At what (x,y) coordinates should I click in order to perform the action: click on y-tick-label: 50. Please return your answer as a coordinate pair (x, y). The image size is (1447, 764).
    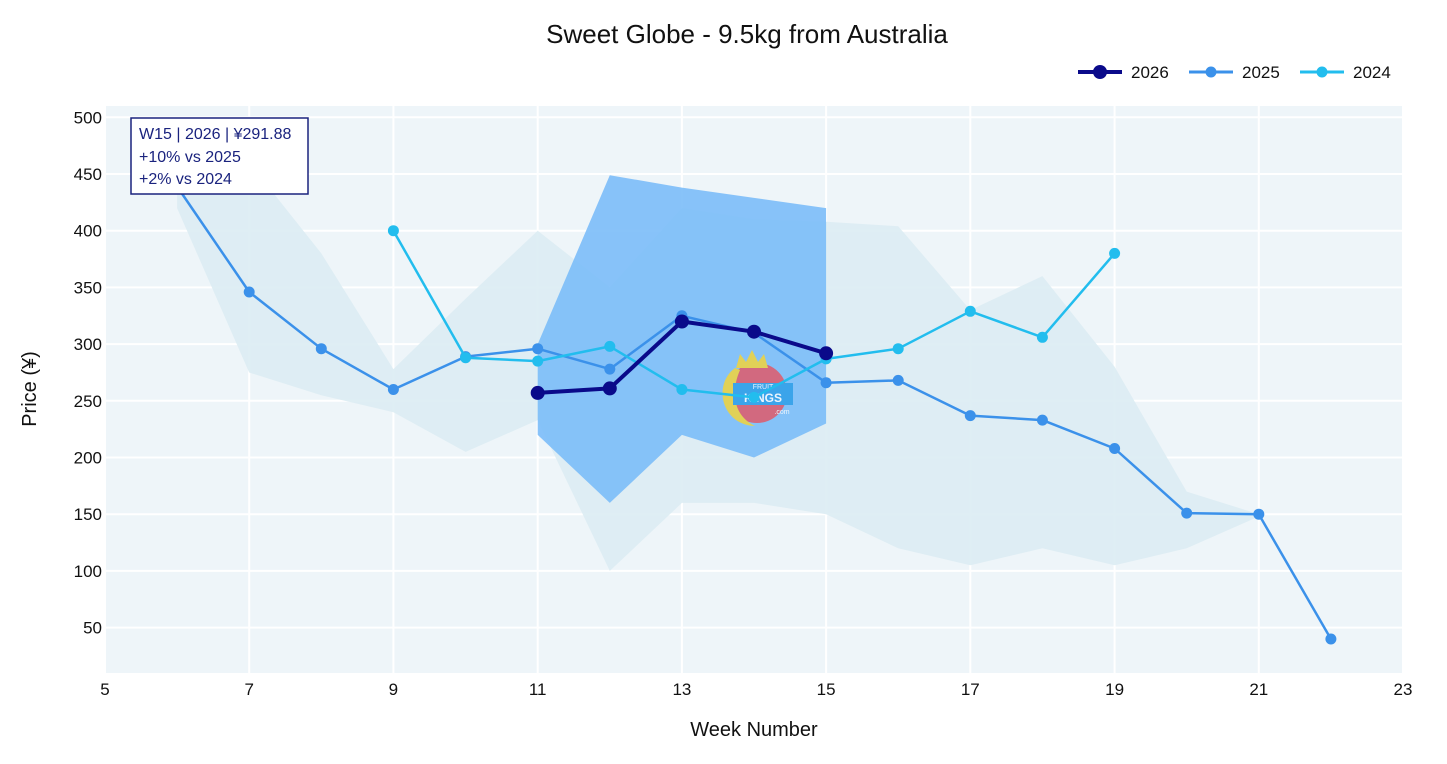
    Looking at the image, I should click on (92, 628).